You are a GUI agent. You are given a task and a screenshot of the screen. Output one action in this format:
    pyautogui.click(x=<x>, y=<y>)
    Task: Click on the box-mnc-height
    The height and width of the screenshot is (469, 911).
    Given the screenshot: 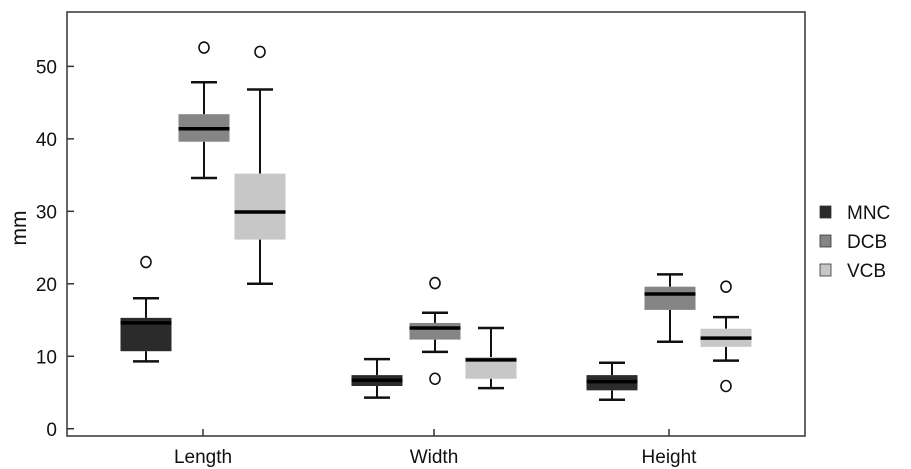 What is the action you would take?
    pyautogui.click(x=612, y=381)
    